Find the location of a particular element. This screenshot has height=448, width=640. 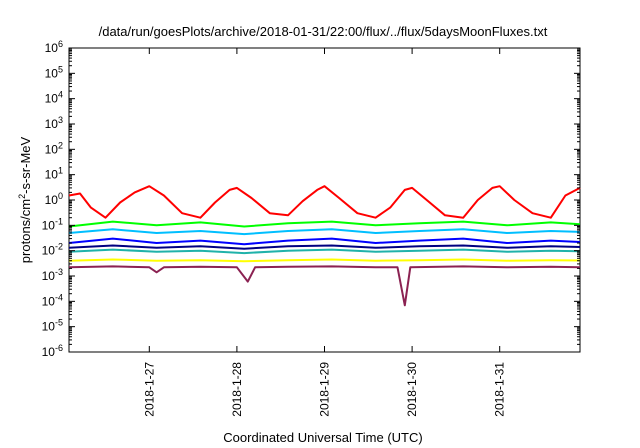

y-tick-exponent: -5 is located at coordinates (59, 323).